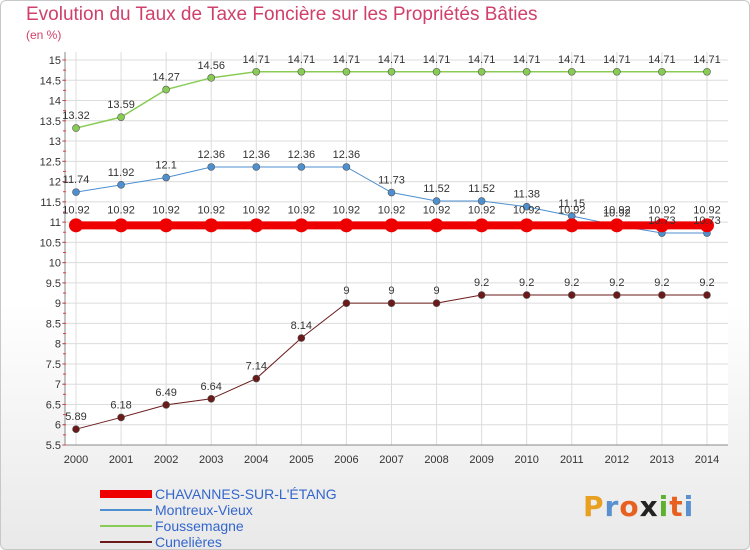 The image size is (750, 550). I want to click on data-label: 10.73, so click(662, 221).